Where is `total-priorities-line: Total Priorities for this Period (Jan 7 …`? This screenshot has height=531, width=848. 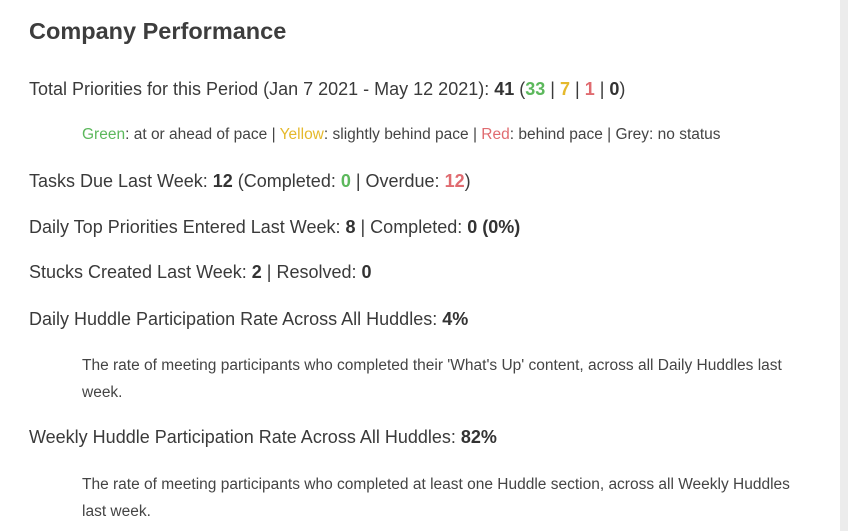 total-priorities-line: Total Priorities for this Period (Jan 7 … is located at coordinates (327, 89).